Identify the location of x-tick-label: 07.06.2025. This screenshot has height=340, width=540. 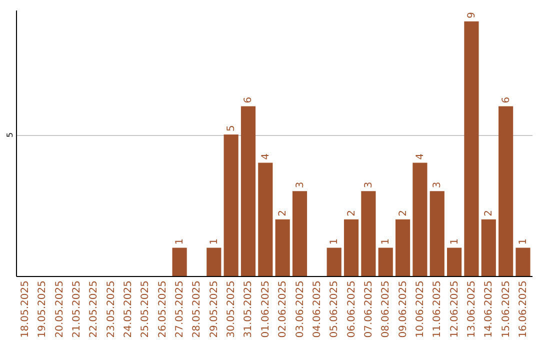
(368, 309).